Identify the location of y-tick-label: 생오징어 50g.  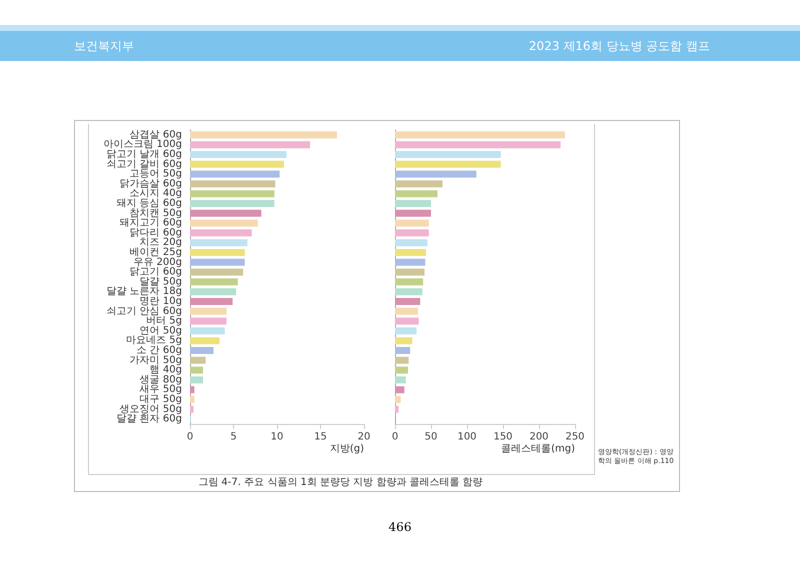
(151, 409).